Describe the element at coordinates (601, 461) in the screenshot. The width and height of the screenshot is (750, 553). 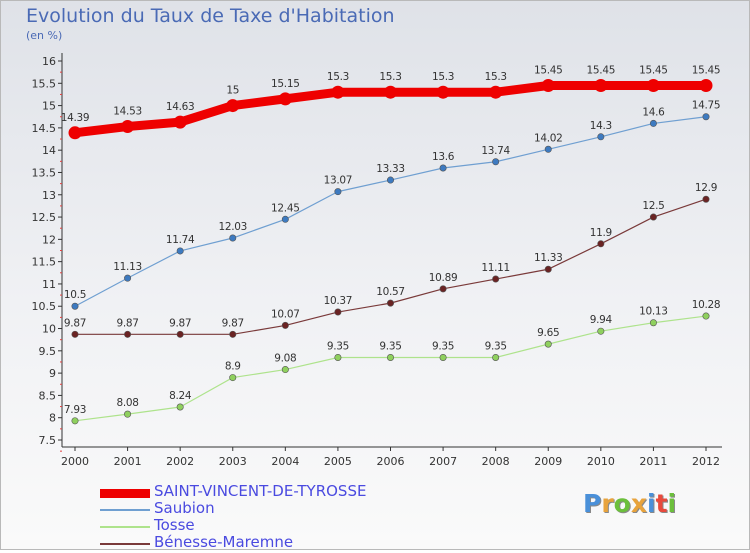
I see `x-tick-label: 2010` at that location.